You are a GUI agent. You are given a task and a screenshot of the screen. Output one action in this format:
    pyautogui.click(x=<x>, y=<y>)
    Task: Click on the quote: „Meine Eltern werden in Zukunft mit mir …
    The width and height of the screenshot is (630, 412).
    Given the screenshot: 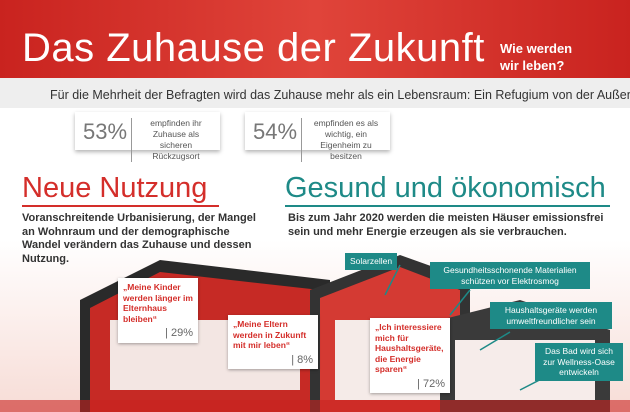 What is the action you would take?
    pyautogui.click(x=270, y=334)
    